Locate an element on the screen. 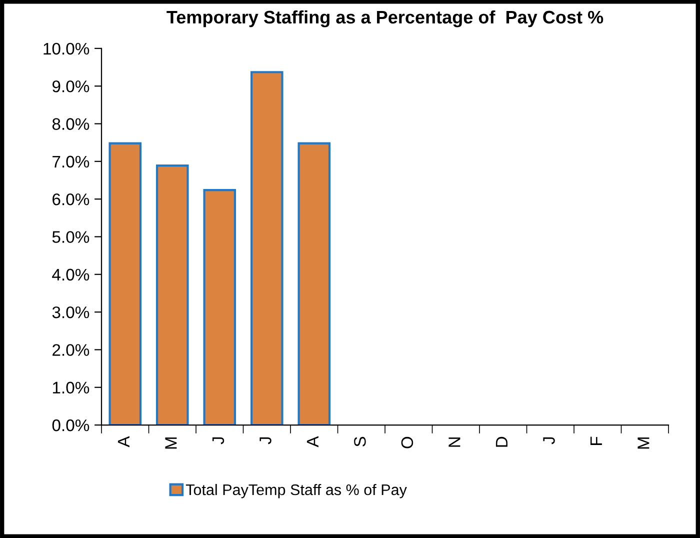  y-tick-label: 5.0% is located at coordinates (71, 237).